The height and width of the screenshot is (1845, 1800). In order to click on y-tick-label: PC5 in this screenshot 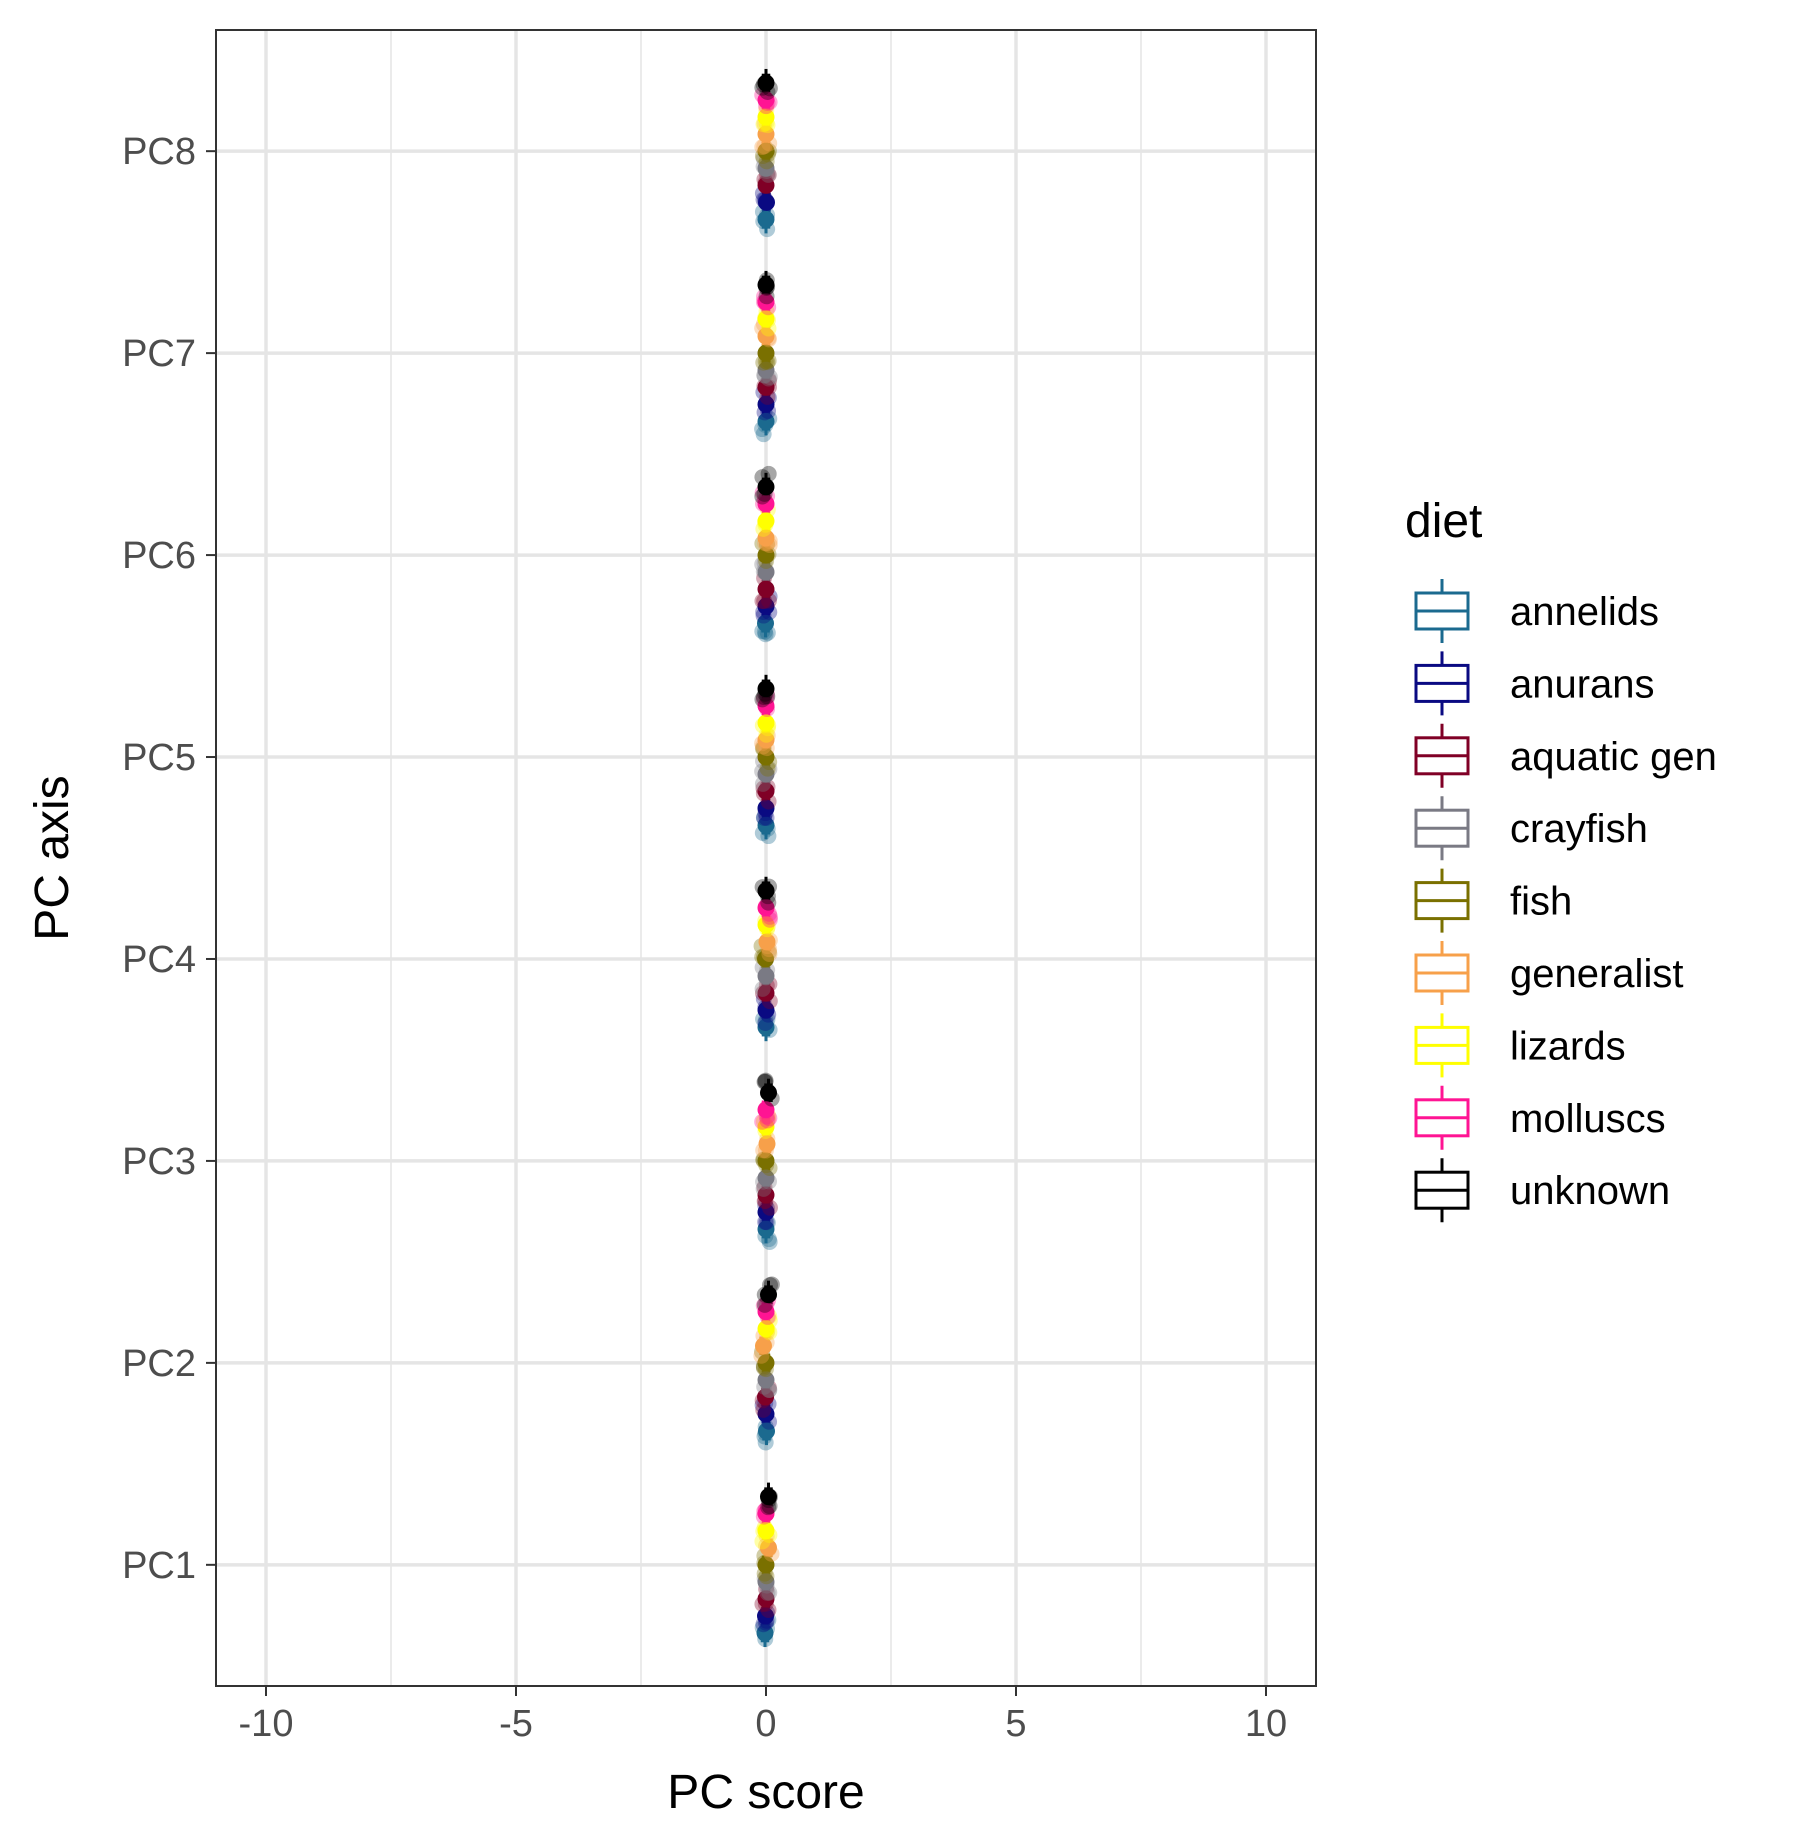, I will do `click(159, 758)`.